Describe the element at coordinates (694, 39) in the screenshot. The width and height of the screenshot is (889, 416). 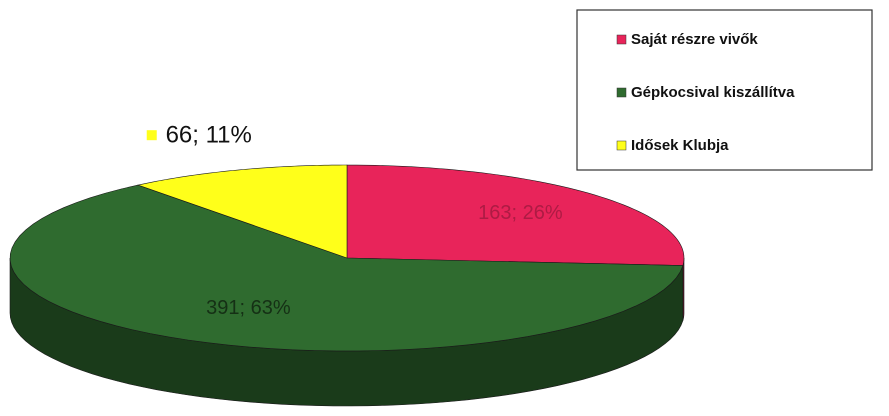
I see `legend-label: Saját részre vivők` at that location.